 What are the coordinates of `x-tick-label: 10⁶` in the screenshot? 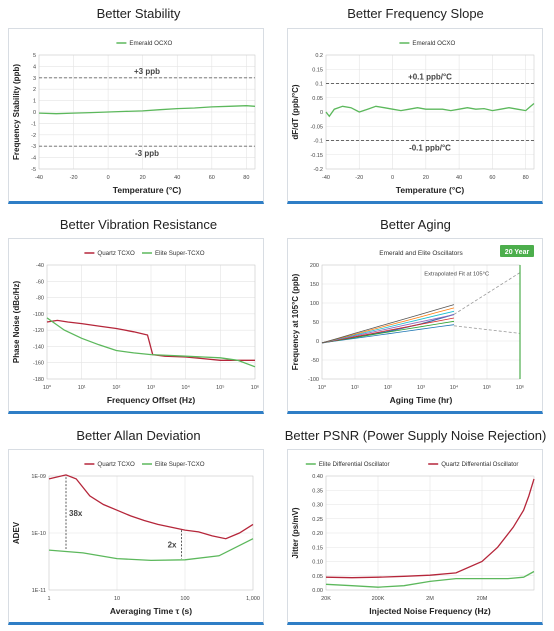 It's located at (255, 387).